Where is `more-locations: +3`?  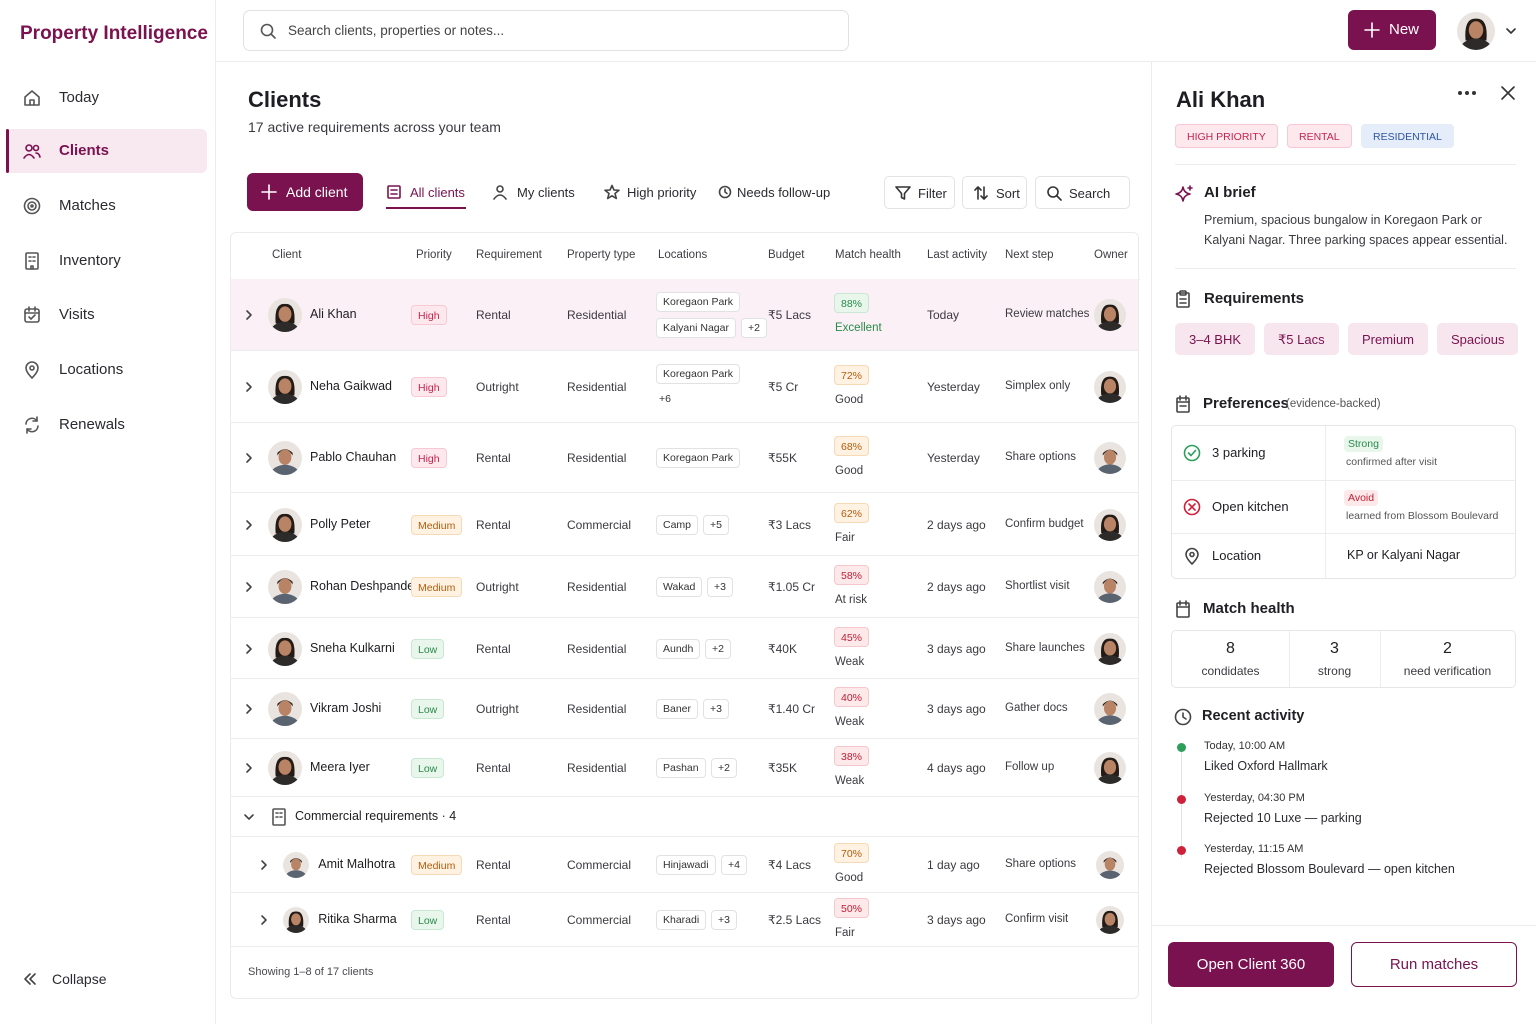 more-locations: +3 is located at coordinates (724, 920).